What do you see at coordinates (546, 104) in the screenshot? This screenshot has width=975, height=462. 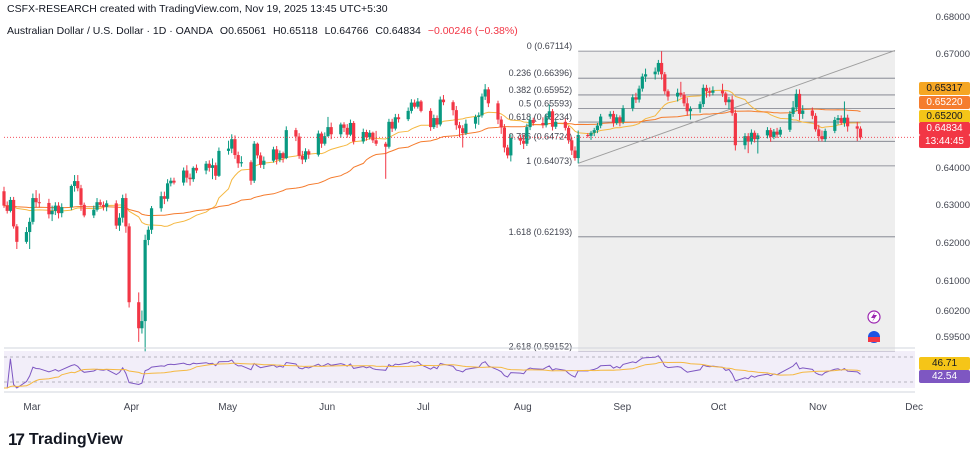 I see `fib-level-label: 0.5 (0.65593)` at bounding box center [546, 104].